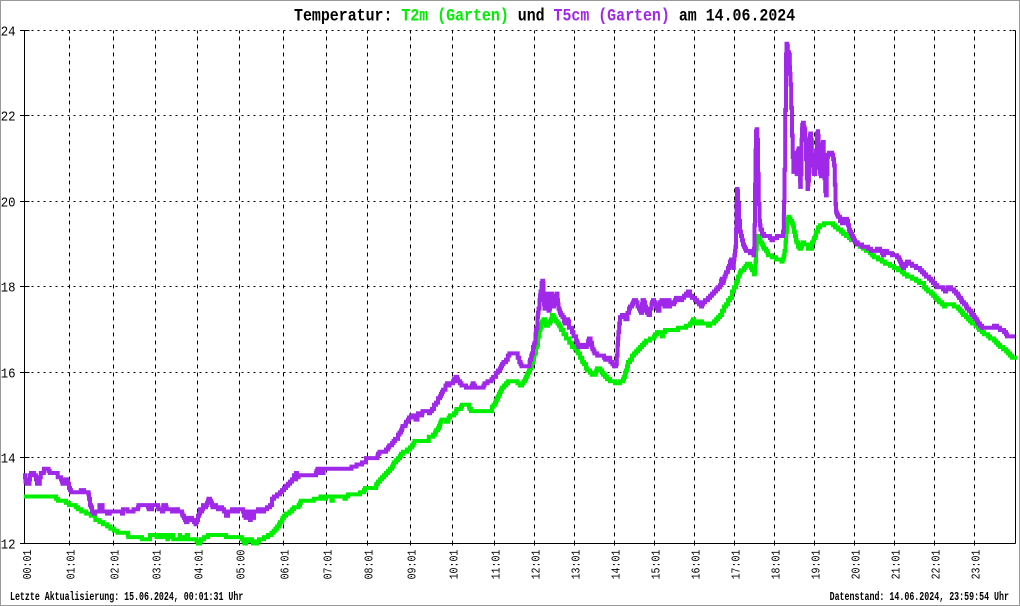  I want to click on svg-text: 20:01, so click(856, 565).